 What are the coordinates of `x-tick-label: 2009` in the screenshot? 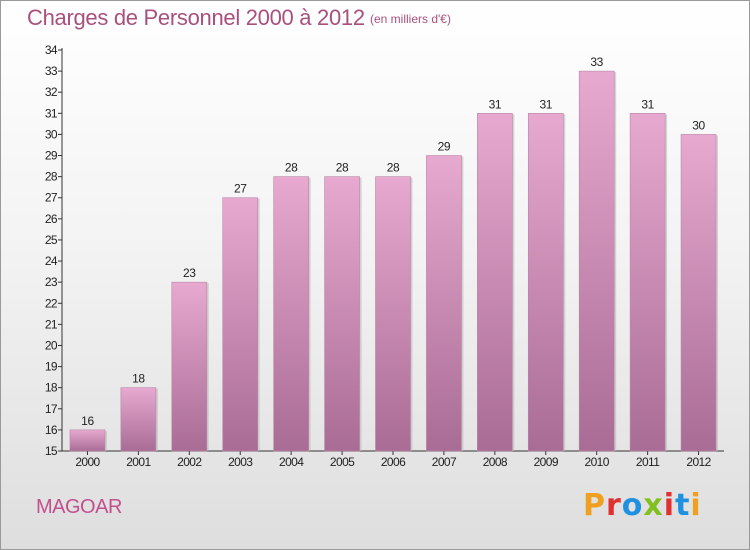 It's located at (546, 462).